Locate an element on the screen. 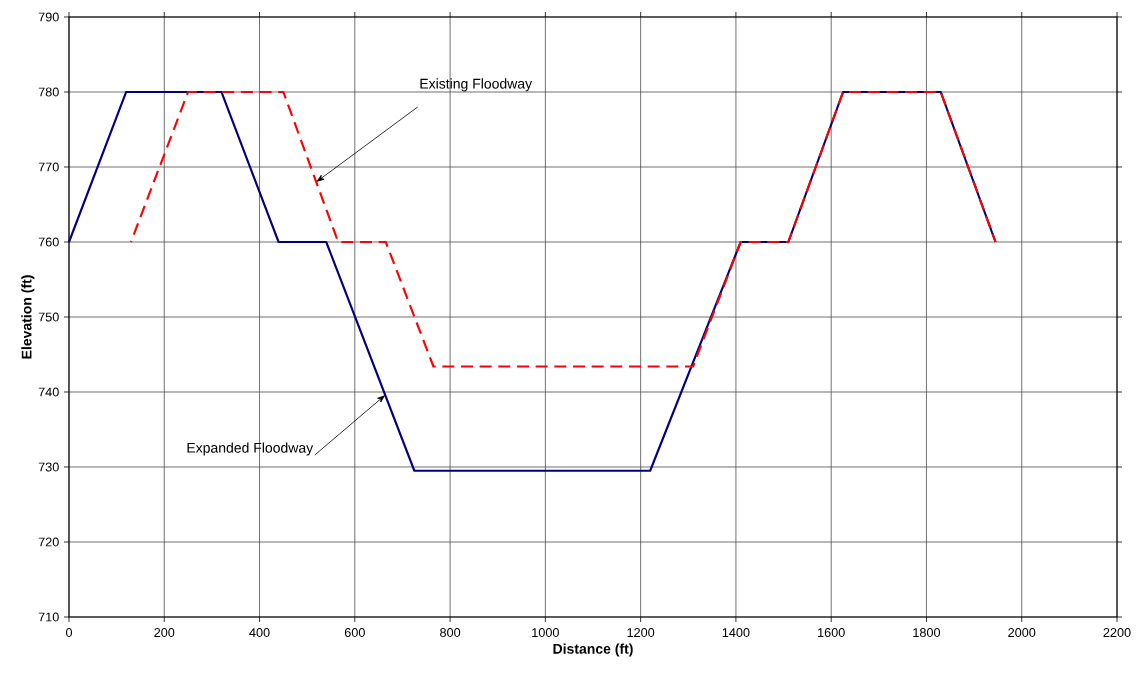 This screenshot has height=679, width=1136. x-tick-label: 1800 is located at coordinates (927, 633).